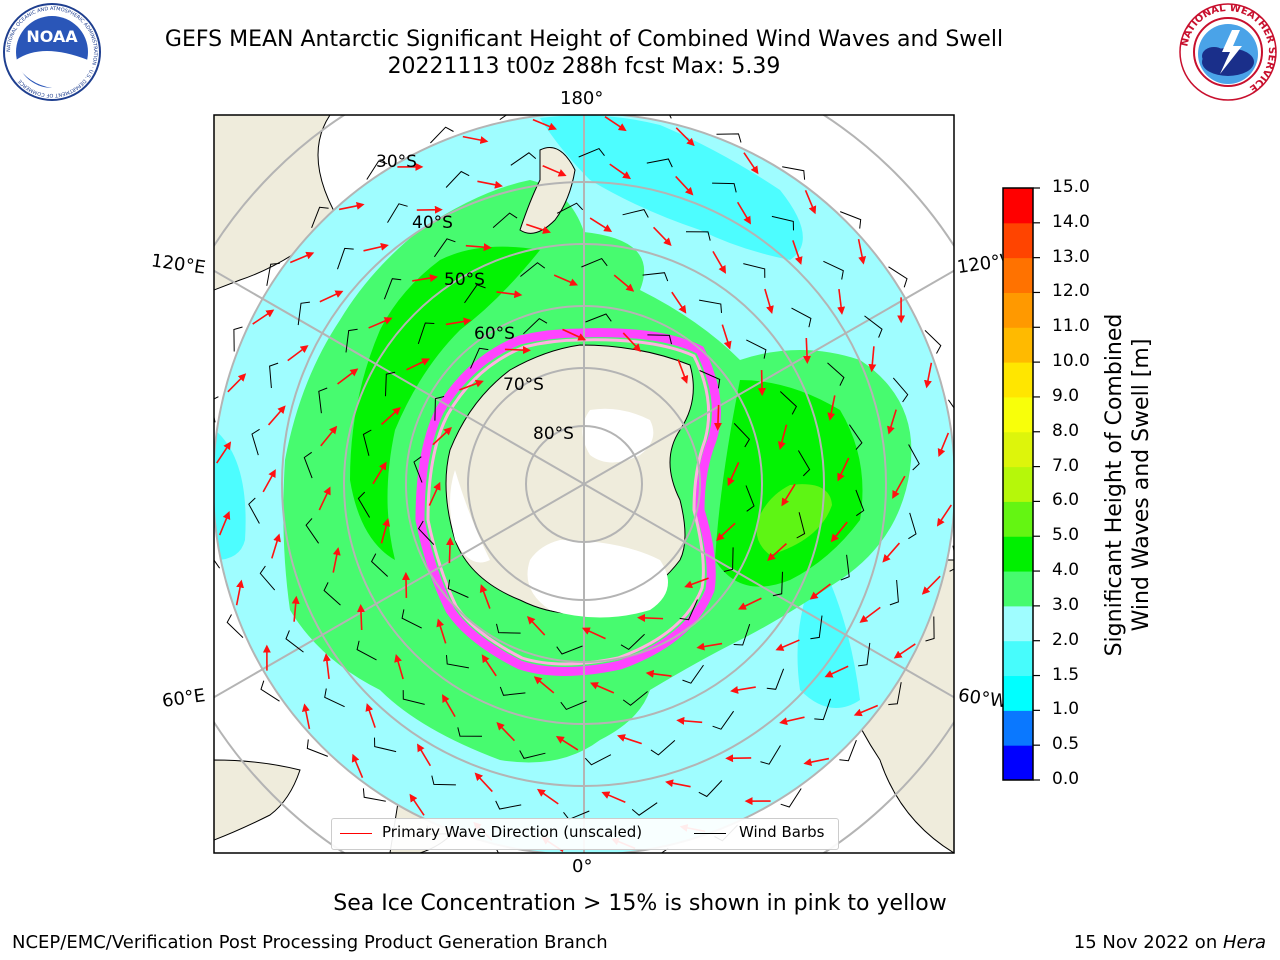 The width and height of the screenshot is (1280, 960). I want to click on colorbar-tick-label: 15.0, so click(1071, 187).